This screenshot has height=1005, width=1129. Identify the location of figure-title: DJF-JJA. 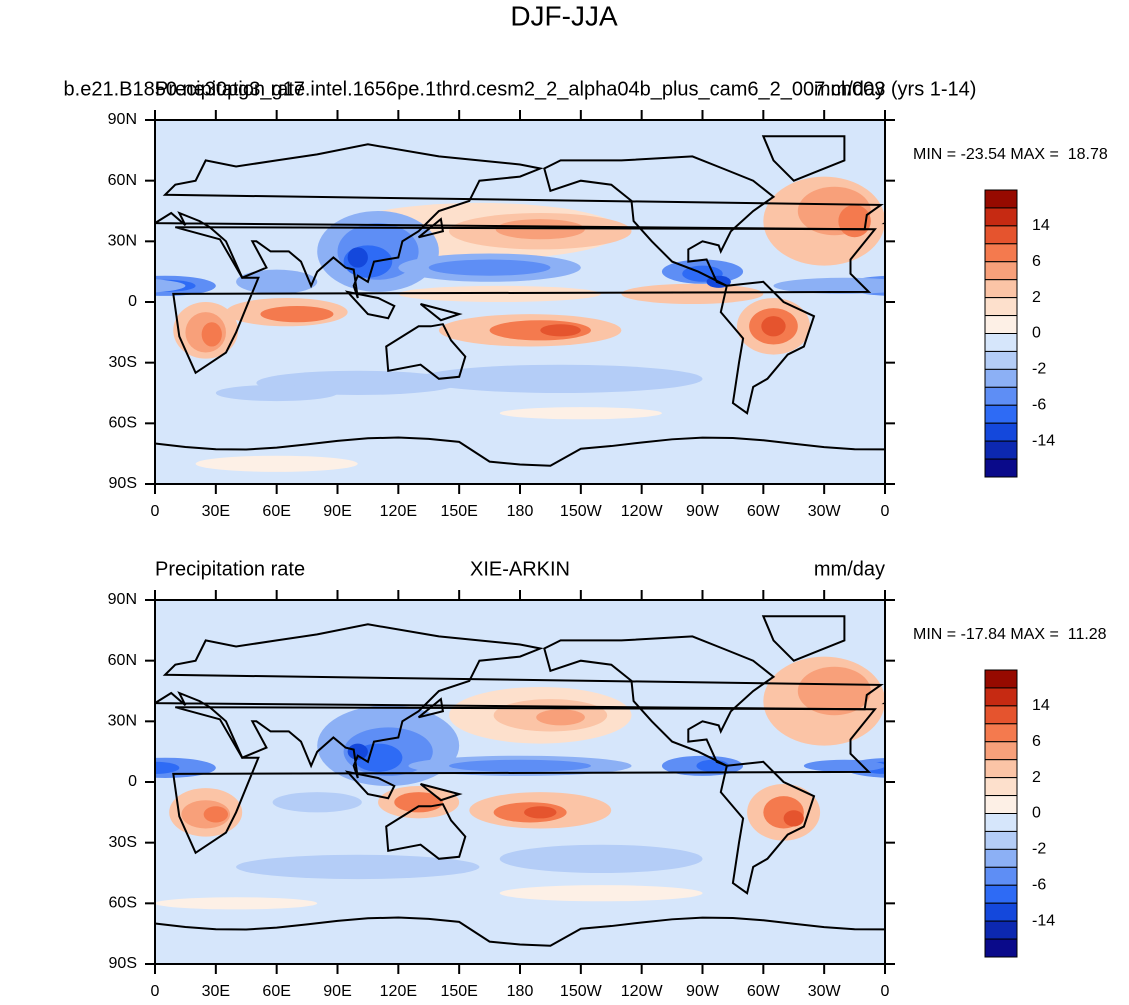
(564, 15).